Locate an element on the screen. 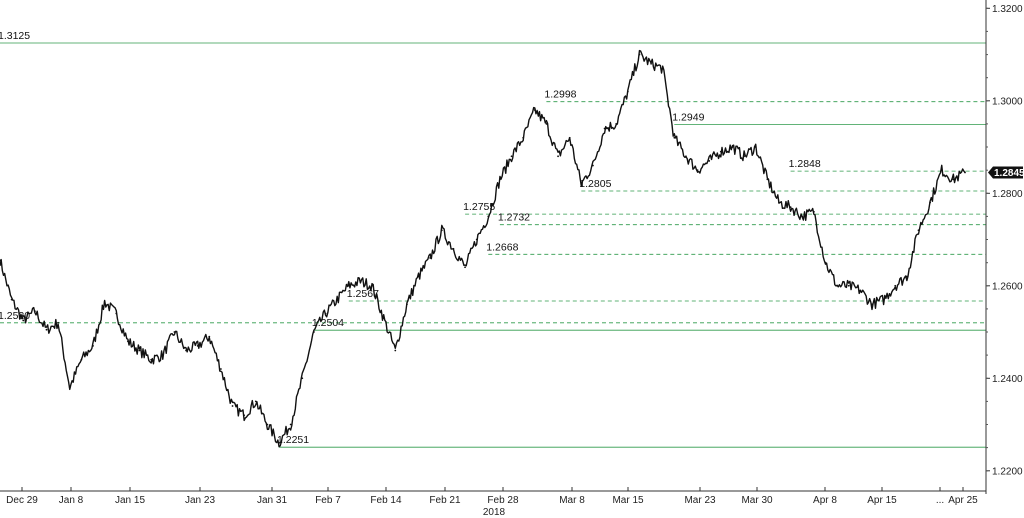  x-tick-label: Mar 23 is located at coordinates (700, 500).